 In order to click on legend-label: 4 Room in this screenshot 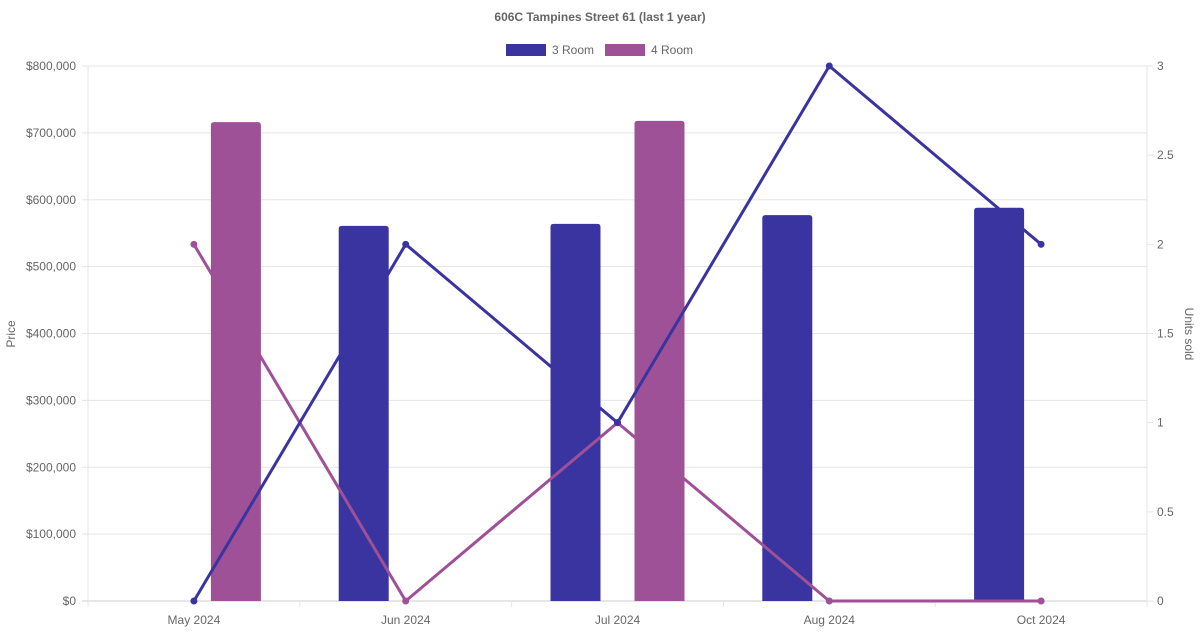, I will do `click(672, 50)`.